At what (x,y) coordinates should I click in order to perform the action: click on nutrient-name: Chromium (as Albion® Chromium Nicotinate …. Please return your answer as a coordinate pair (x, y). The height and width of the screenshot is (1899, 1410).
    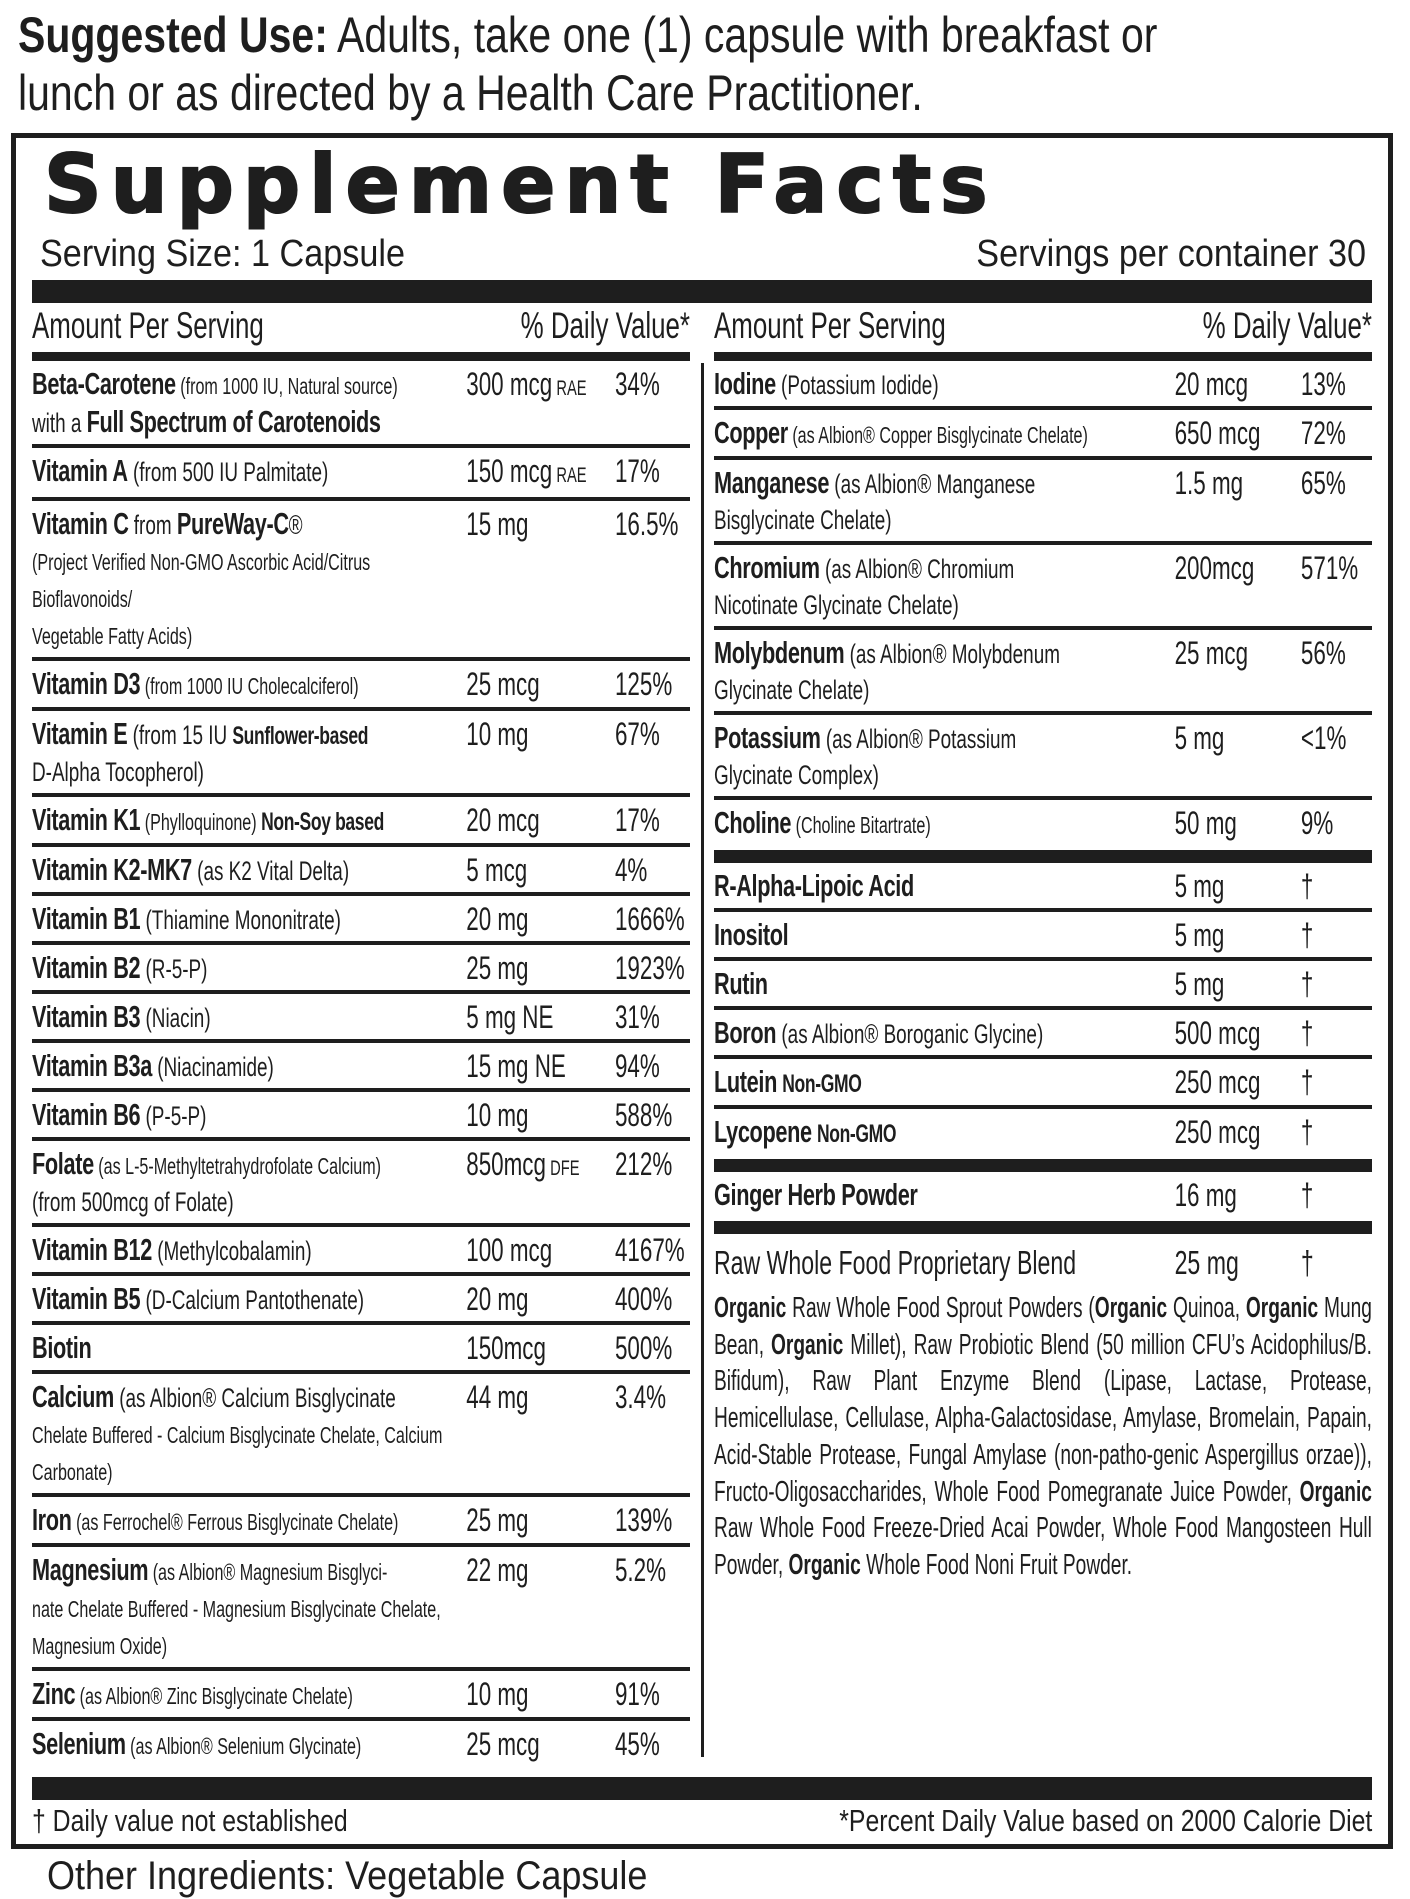
    Looking at the image, I should click on (944, 586).